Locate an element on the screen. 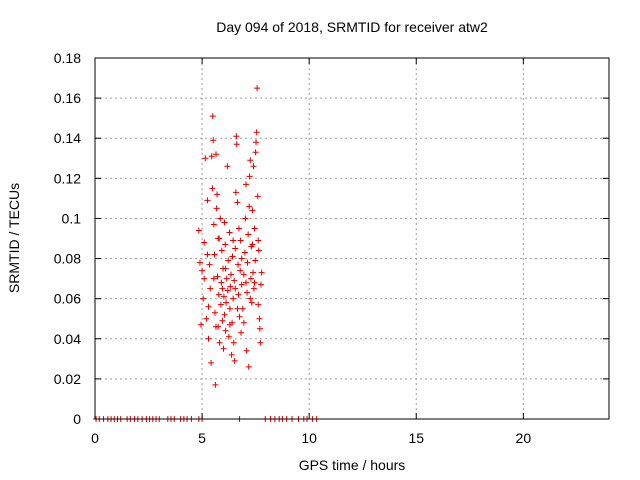 The height and width of the screenshot is (480, 640). x-tick-label: 5 is located at coordinates (202, 438).